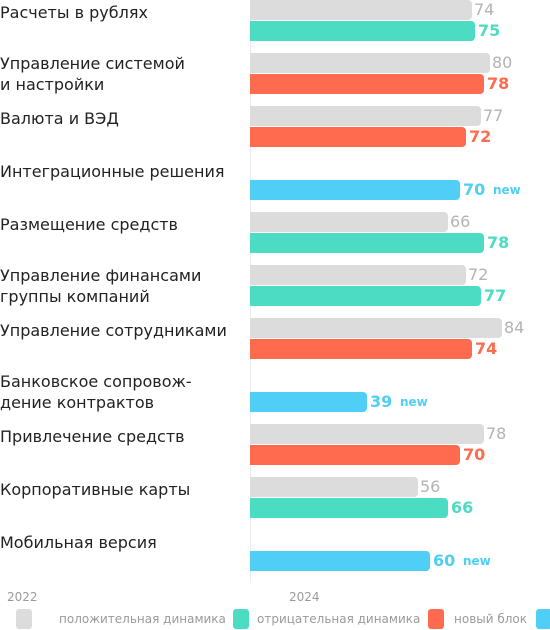 This screenshot has width=550, height=630. Describe the element at coordinates (92, 63) in the screenshot. I see `category-label-line: Управление системой` at that location.